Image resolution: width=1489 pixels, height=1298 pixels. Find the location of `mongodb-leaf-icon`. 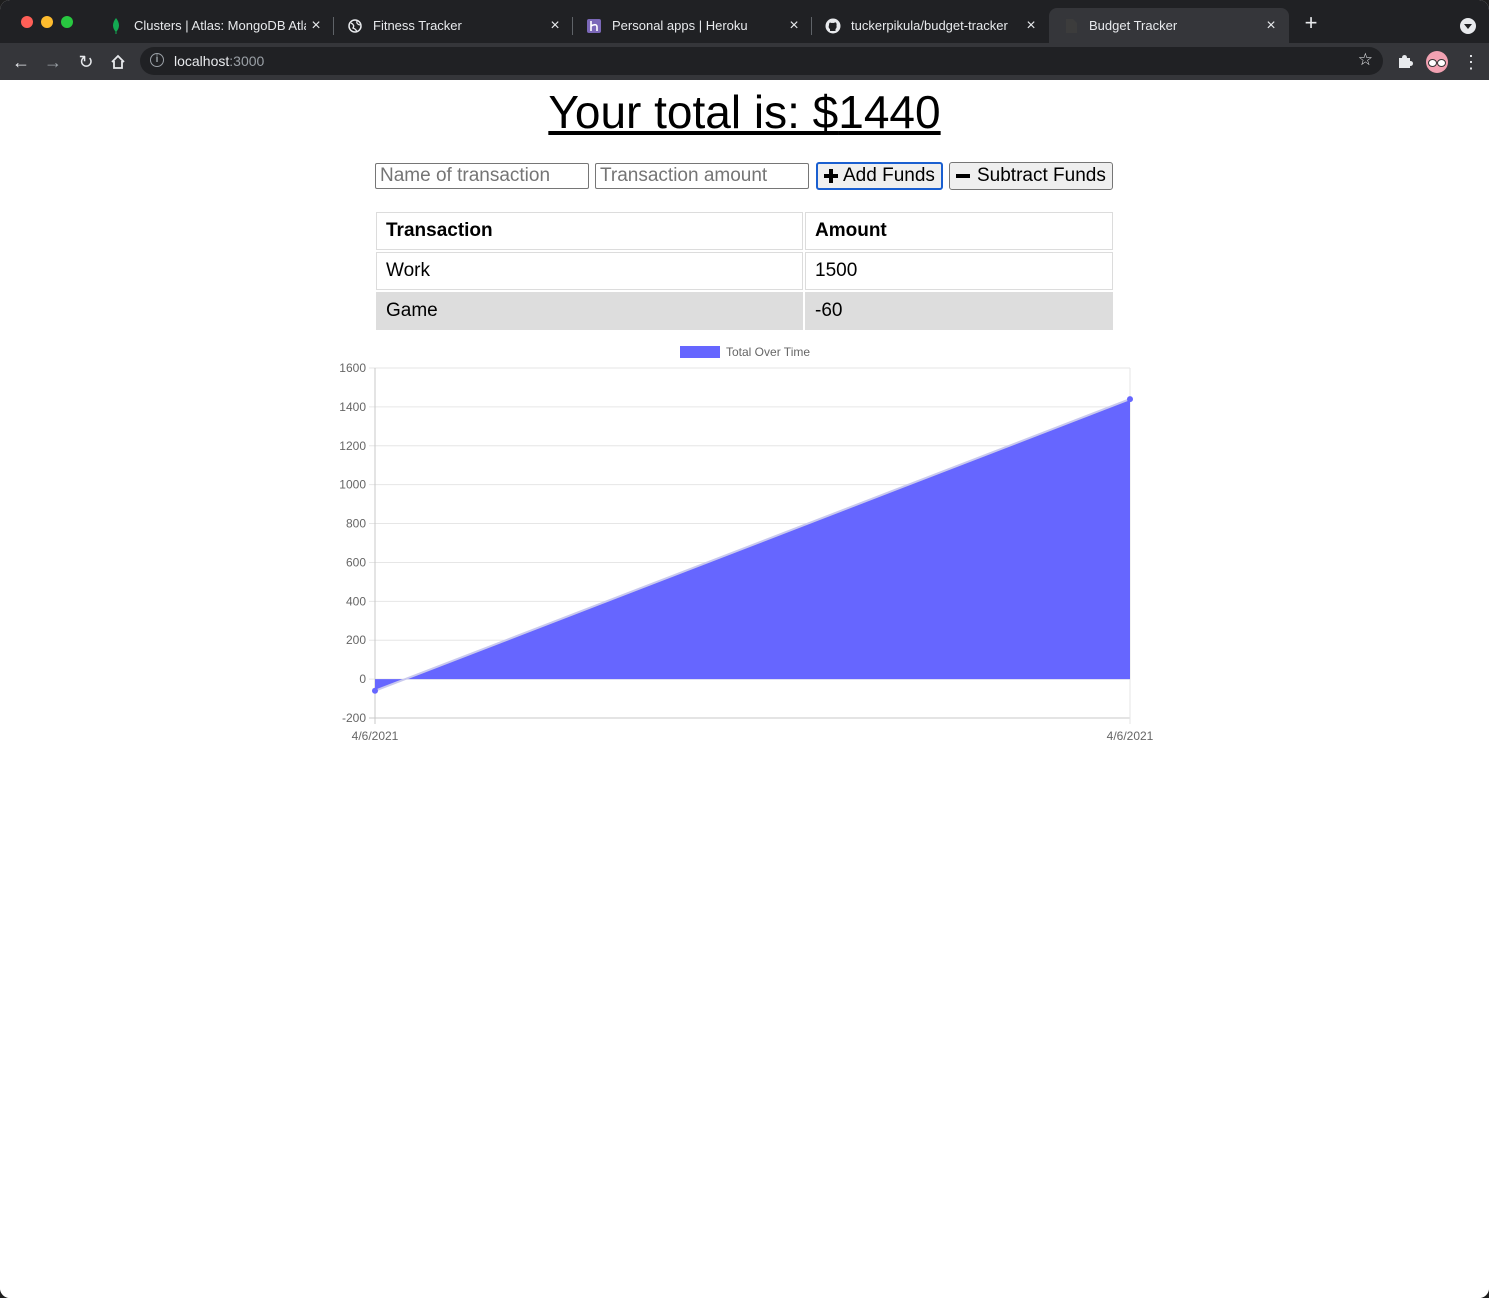

mongodb-leaf-icon is located at coordinates (116, 25).